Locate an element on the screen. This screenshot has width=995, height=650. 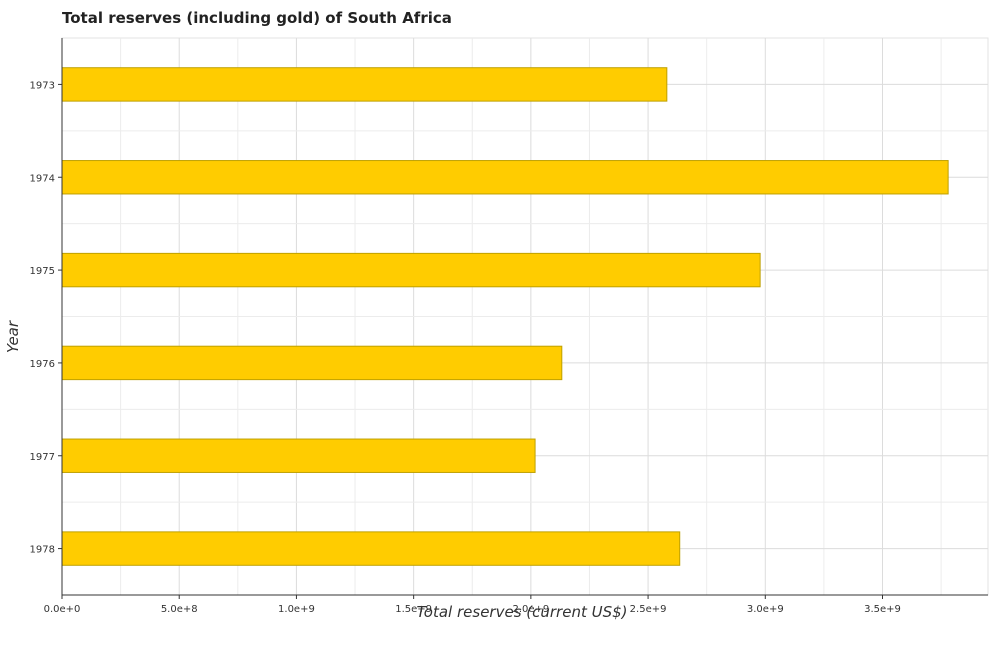
x-tick-label: 2.5e+9 is located at coordinates (648, 609).